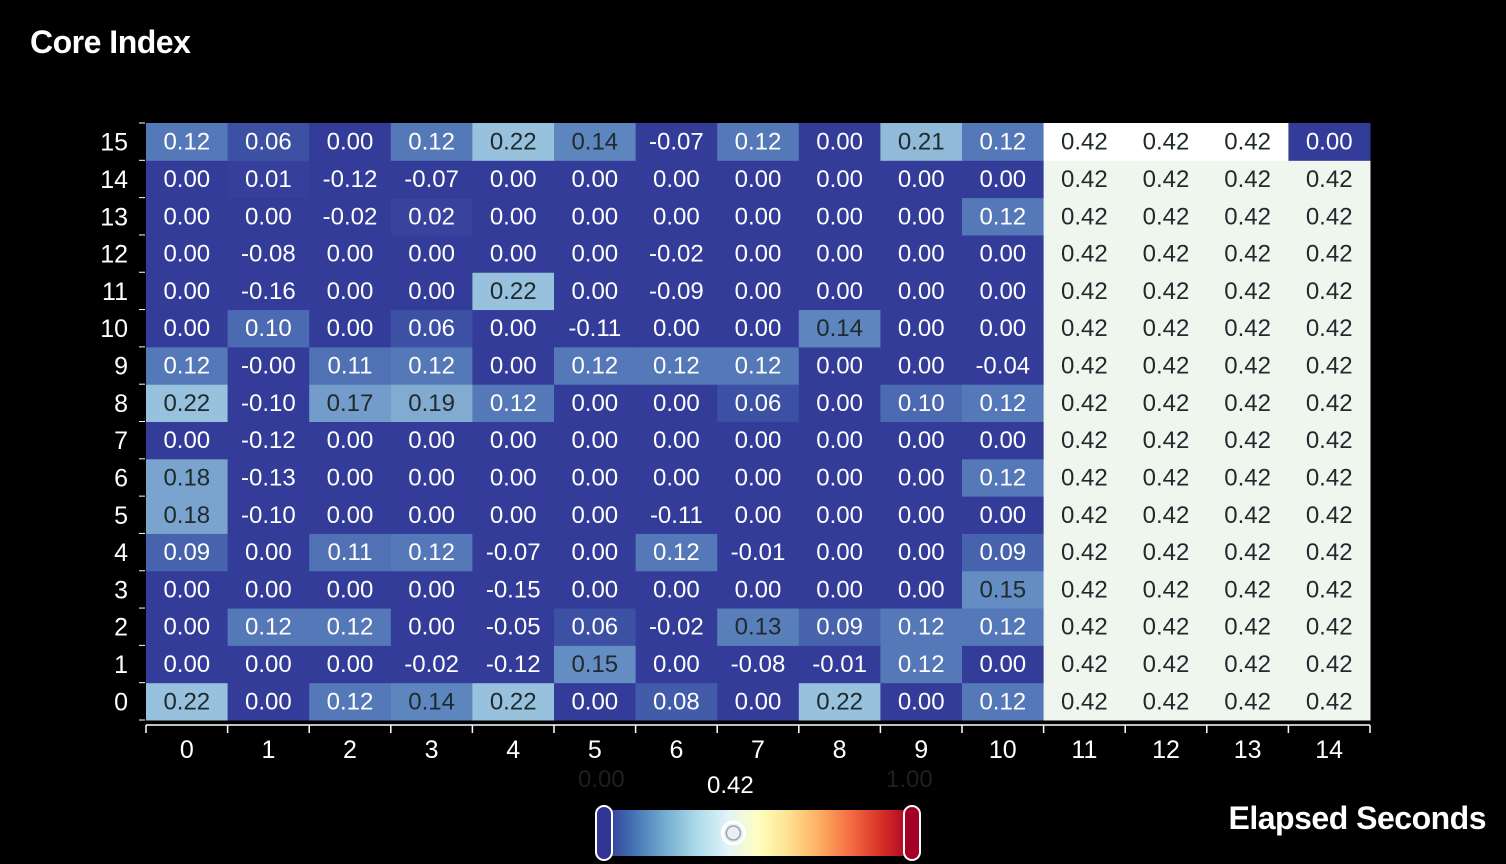 This screenshot has height=864, width=1506. Describe the element at coordinates (268, 440) in the screenshot. I see `cell-value-label: -0.12` at that location.